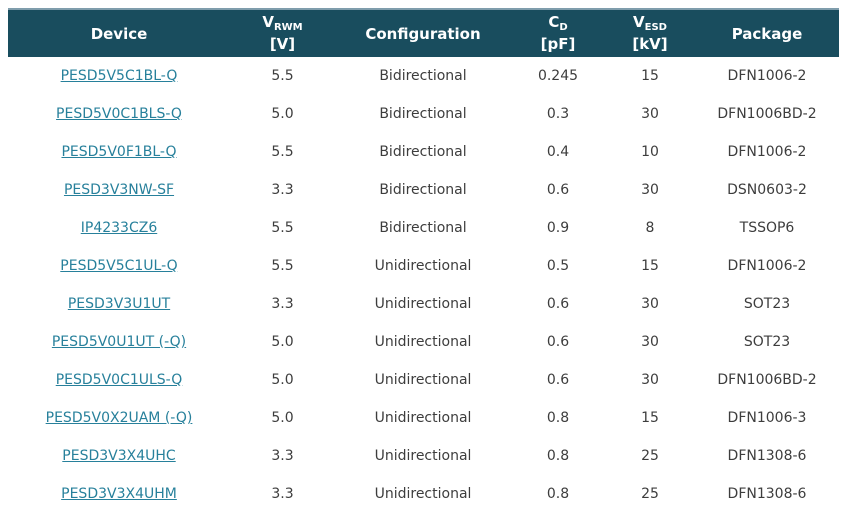  What do you see at coordinates (558, 228) in the screenshot?
I see `cd-cell: 0.9` at bounding box center [558, 228].